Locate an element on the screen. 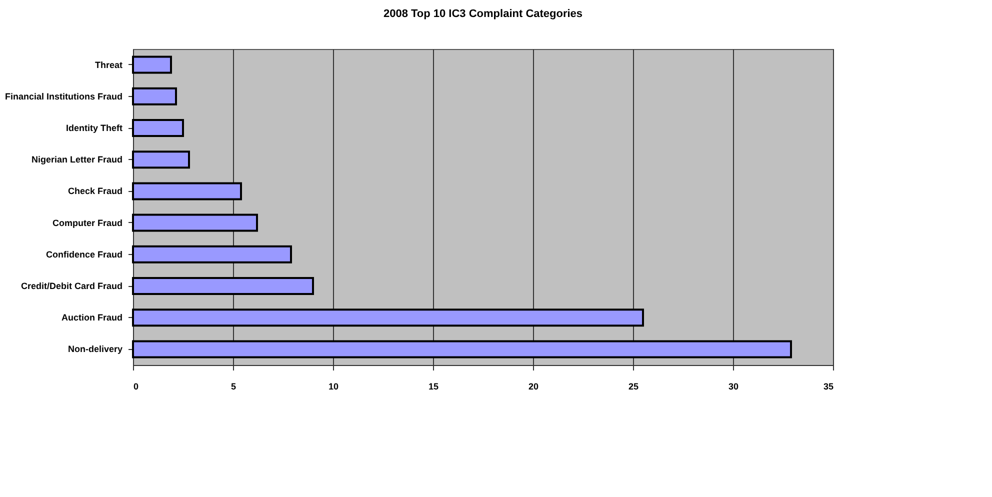 Image resolution: width=992 pixels, height=497 pixels. x-tick-label: 30 is located at coordinates (733, 387).